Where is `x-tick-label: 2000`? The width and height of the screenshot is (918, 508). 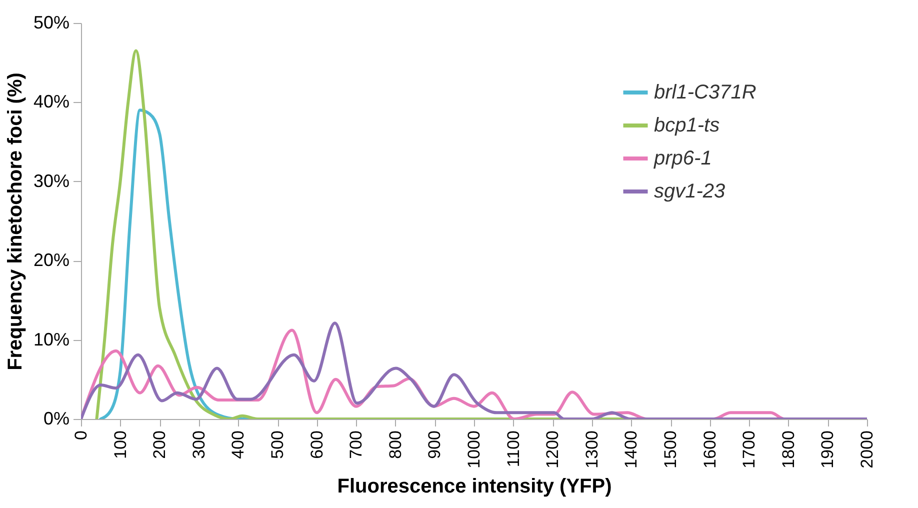 x-tick-label: 2000 is located at coordinates (867, 449).